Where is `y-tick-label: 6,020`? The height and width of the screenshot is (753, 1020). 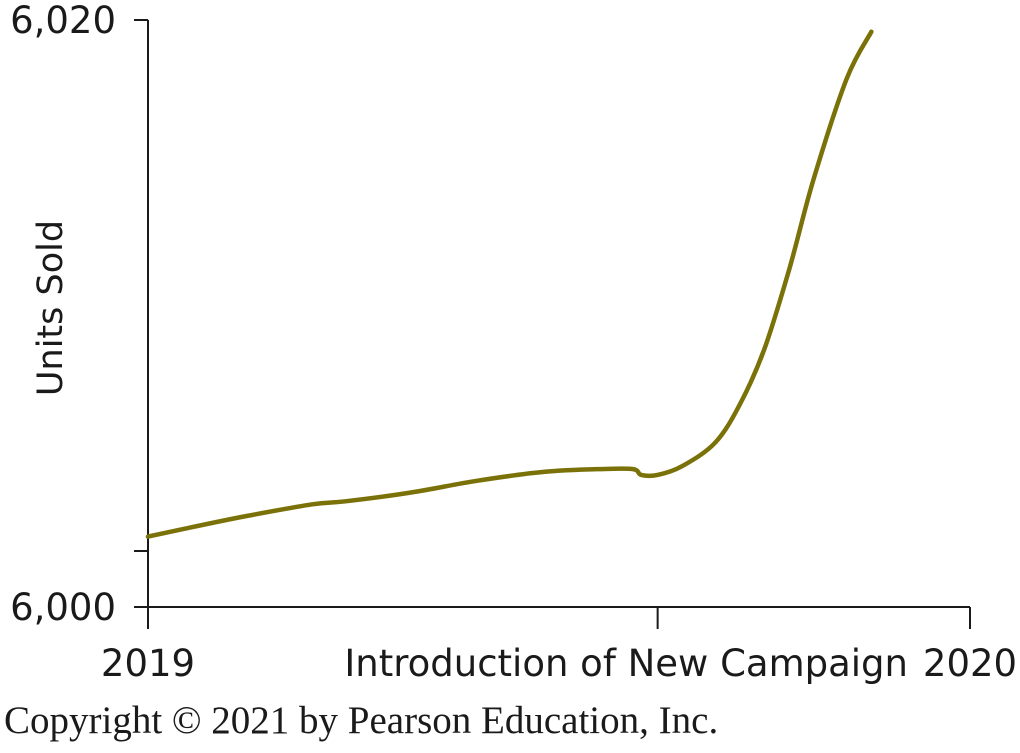
y-tick-label: 6,020 is located at coordinates (63, 21).